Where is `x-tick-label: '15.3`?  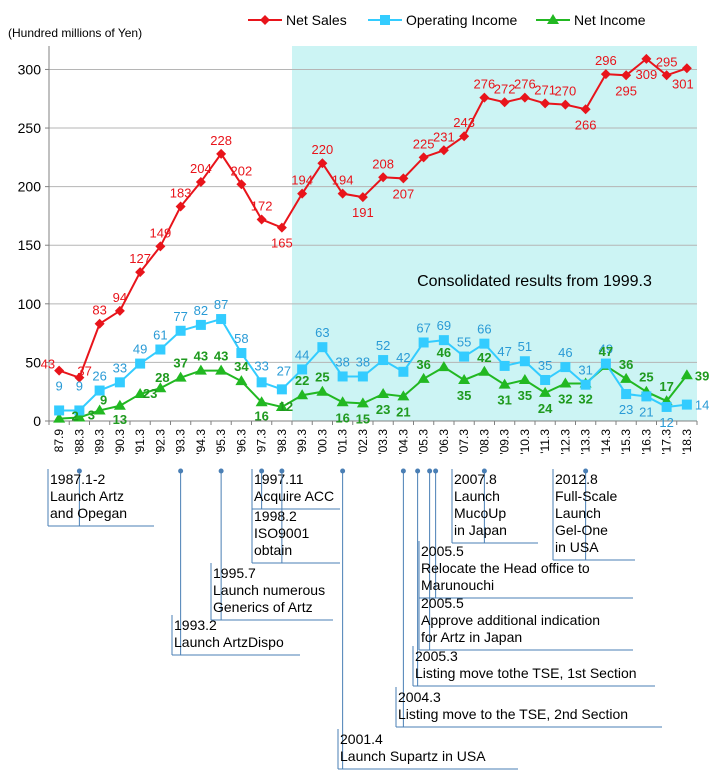 x-tick-label: '15.3 is located at coordinates (626, 442).